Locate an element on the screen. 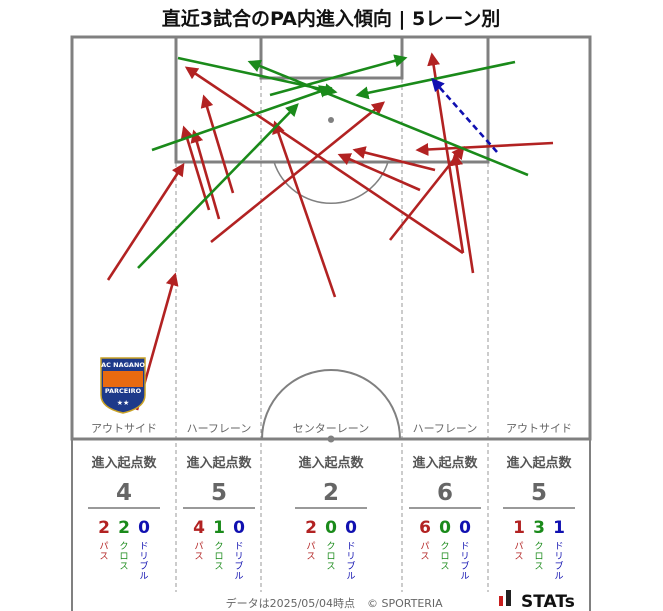 The height and width of the screenshot is (611, 663). lane-label: センターレーン is located at coordinates (331, 428).